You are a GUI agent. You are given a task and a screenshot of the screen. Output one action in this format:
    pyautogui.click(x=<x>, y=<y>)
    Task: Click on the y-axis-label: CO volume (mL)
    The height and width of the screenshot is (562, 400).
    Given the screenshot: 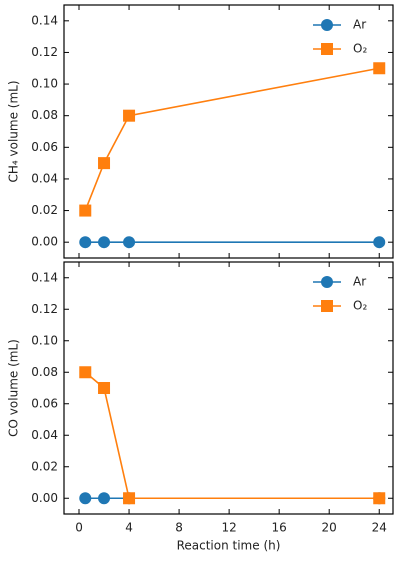 What is the action you would take?
    pyautogui.click(x=14, y=388)
    